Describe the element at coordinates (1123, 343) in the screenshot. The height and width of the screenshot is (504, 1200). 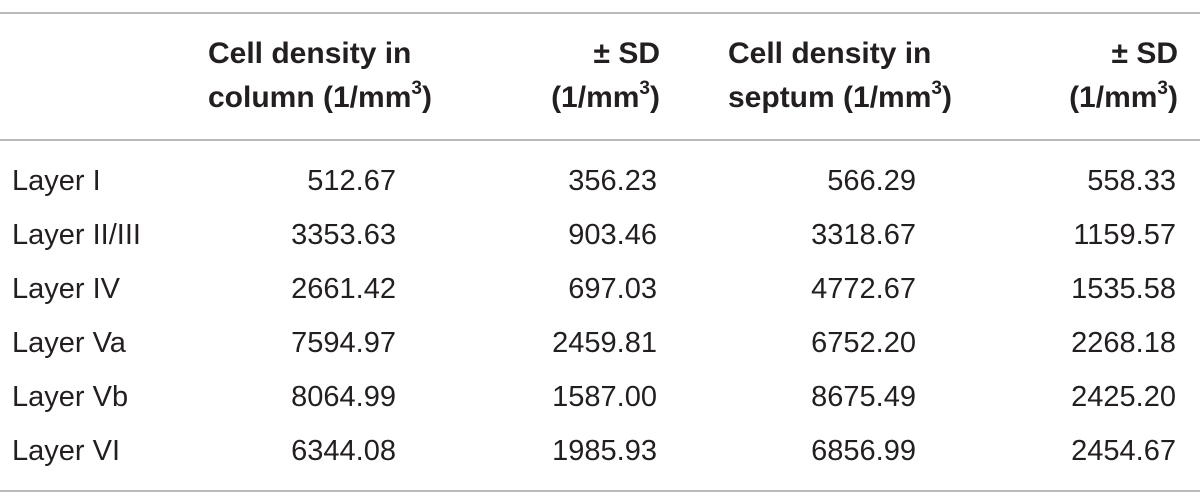
I see `cell-septum-sd: 2268.18` at that location.